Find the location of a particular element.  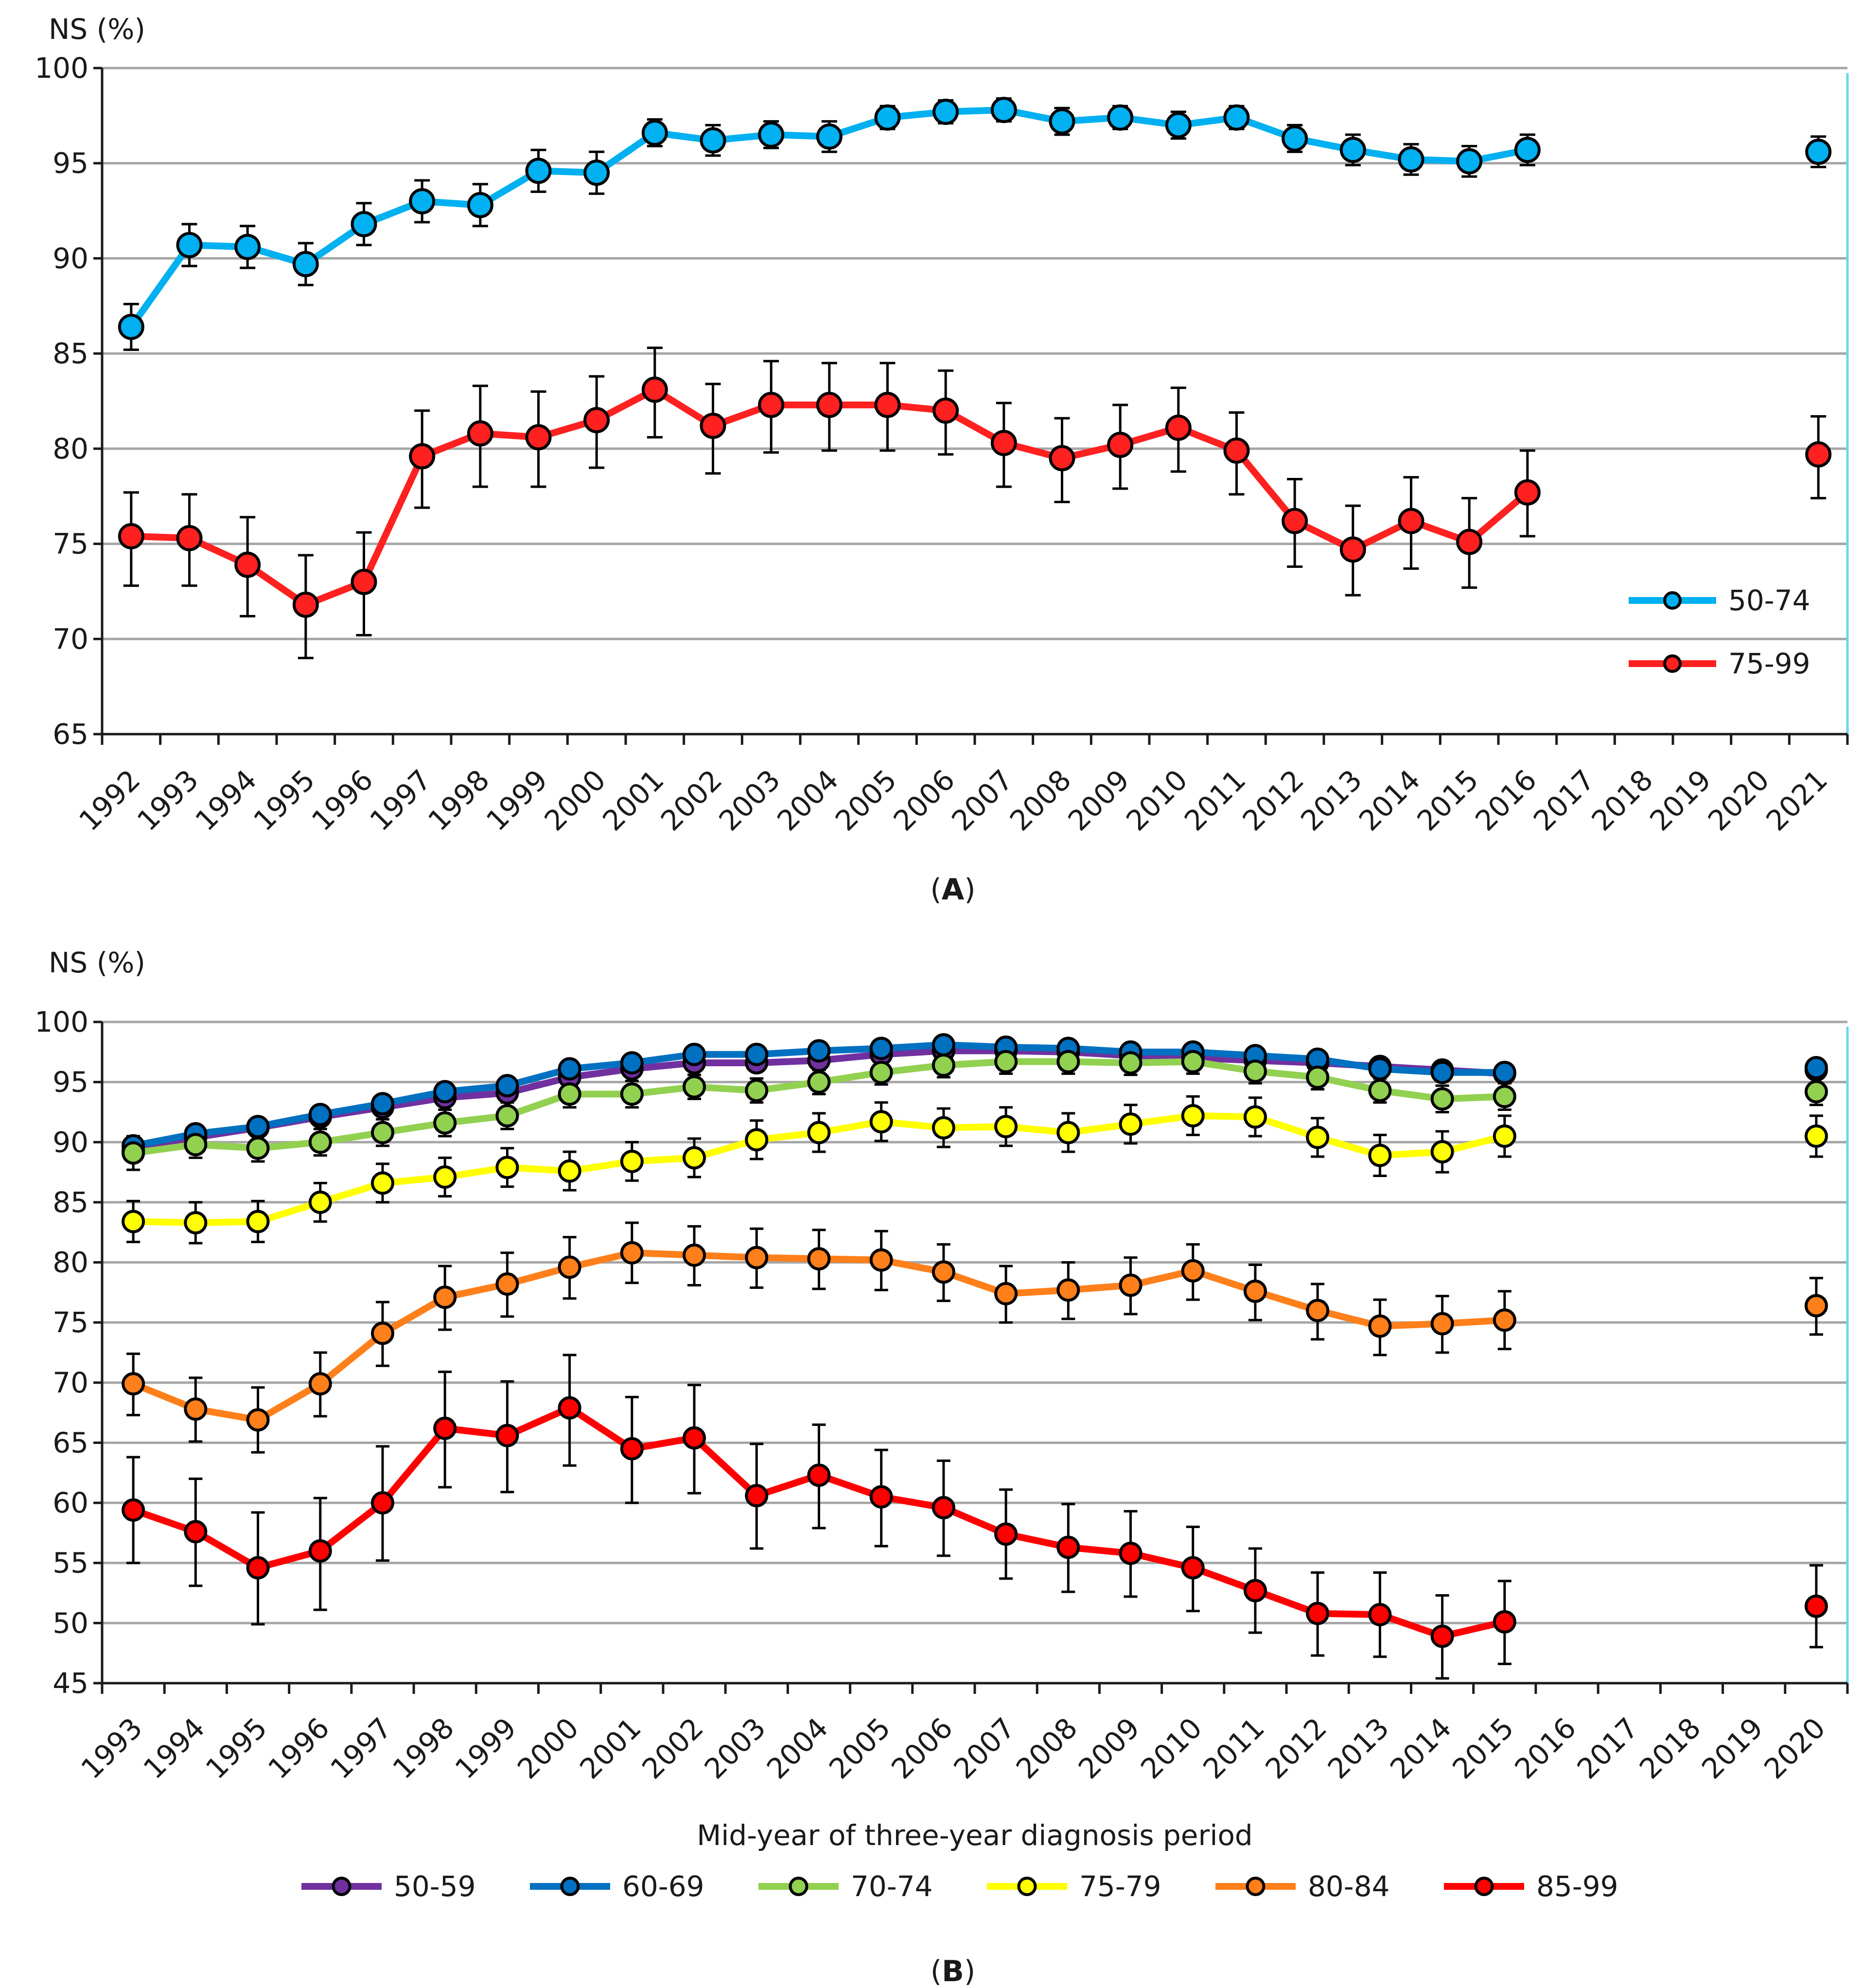

legend-label: 85-99 is located at coordinates (1577, 1886).